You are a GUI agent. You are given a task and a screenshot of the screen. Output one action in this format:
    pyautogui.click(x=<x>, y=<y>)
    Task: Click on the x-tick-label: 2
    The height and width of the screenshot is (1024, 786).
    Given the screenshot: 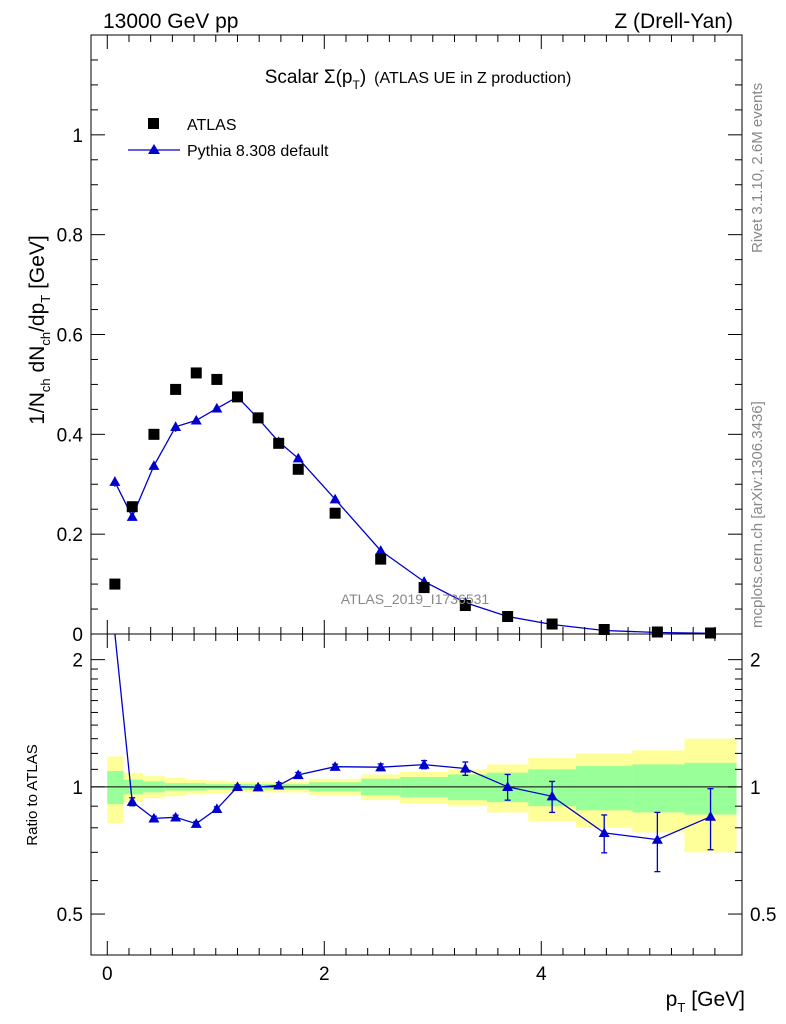 What is the action you would take?
    pyautogui.click(x=324, y=974)
    